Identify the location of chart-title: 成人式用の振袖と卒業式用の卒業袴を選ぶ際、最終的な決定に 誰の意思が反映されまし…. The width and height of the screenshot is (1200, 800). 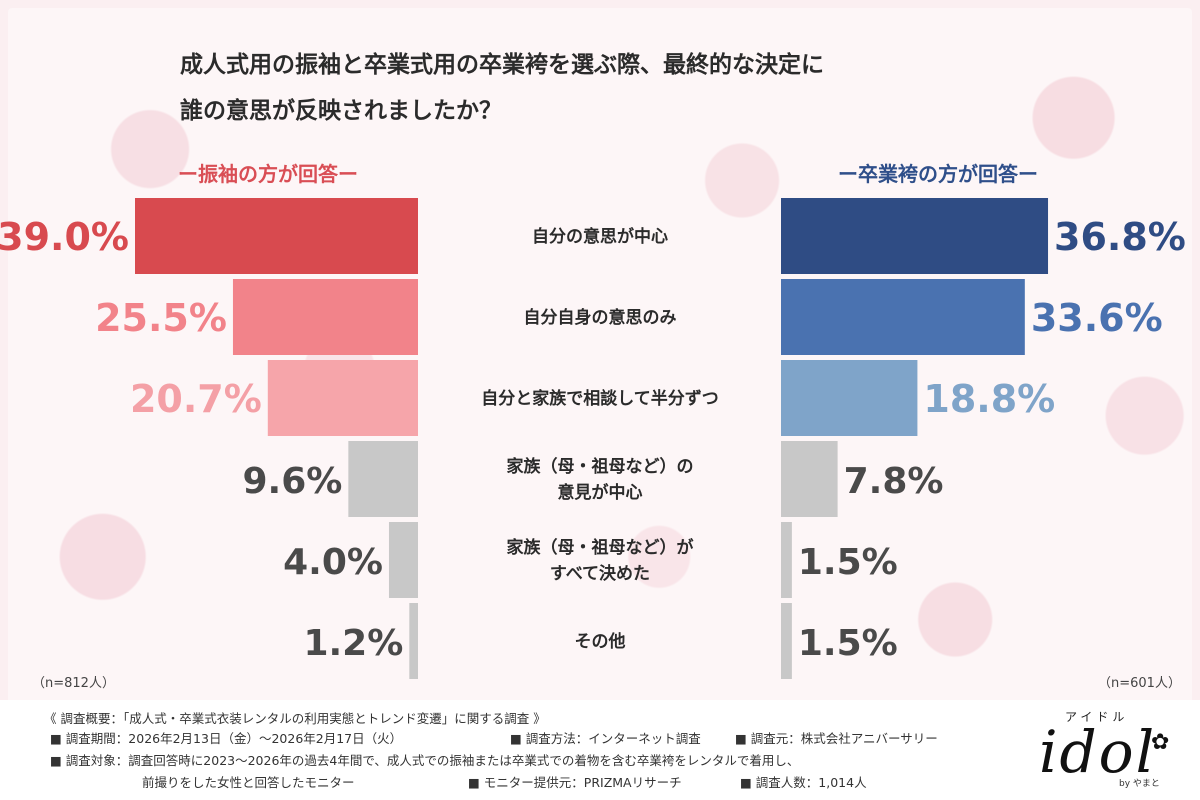
(502, 88).